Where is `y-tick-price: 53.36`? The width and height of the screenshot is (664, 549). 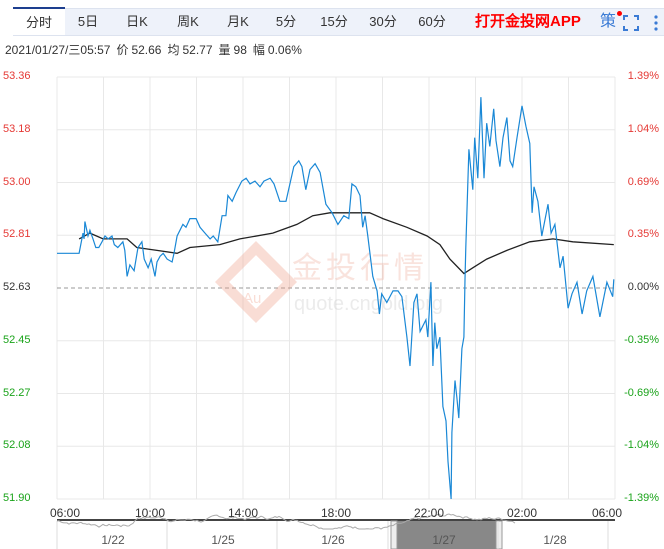 y-tick-price: 53.36 is located at coordinates (17, 76).